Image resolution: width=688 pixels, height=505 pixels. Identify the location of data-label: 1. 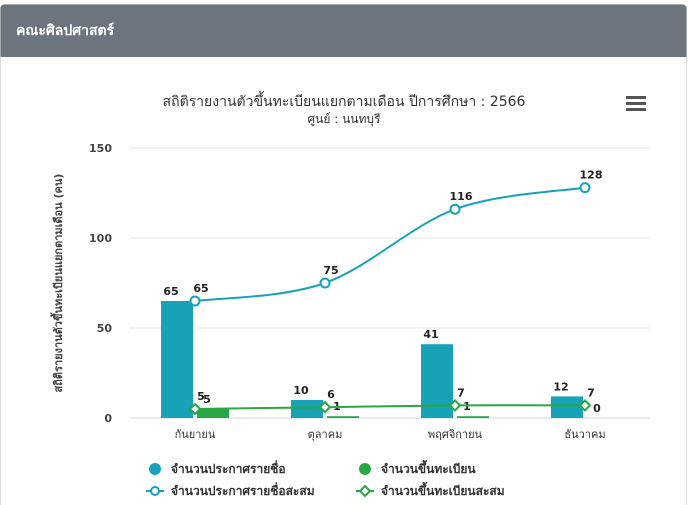
(467, 406).